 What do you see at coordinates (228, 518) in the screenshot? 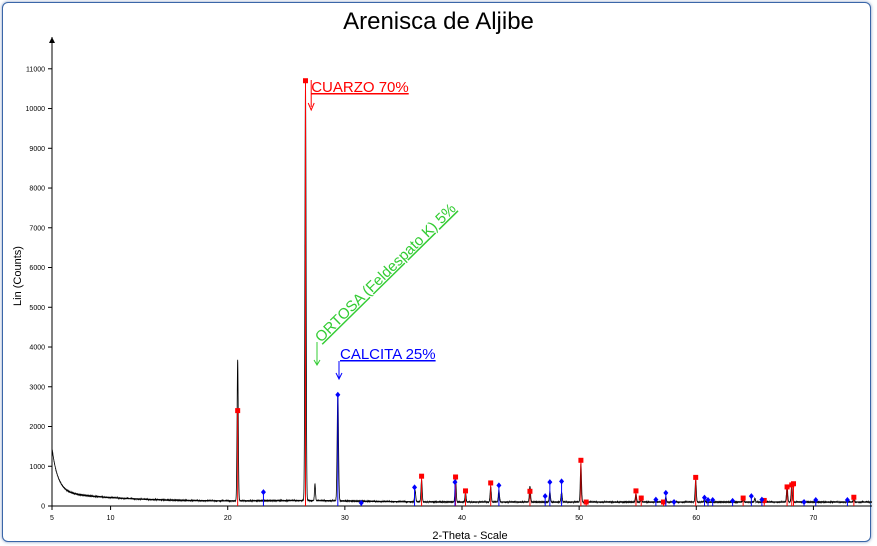
I see `x-tick-label: 20` at bounding box center [228, 518].